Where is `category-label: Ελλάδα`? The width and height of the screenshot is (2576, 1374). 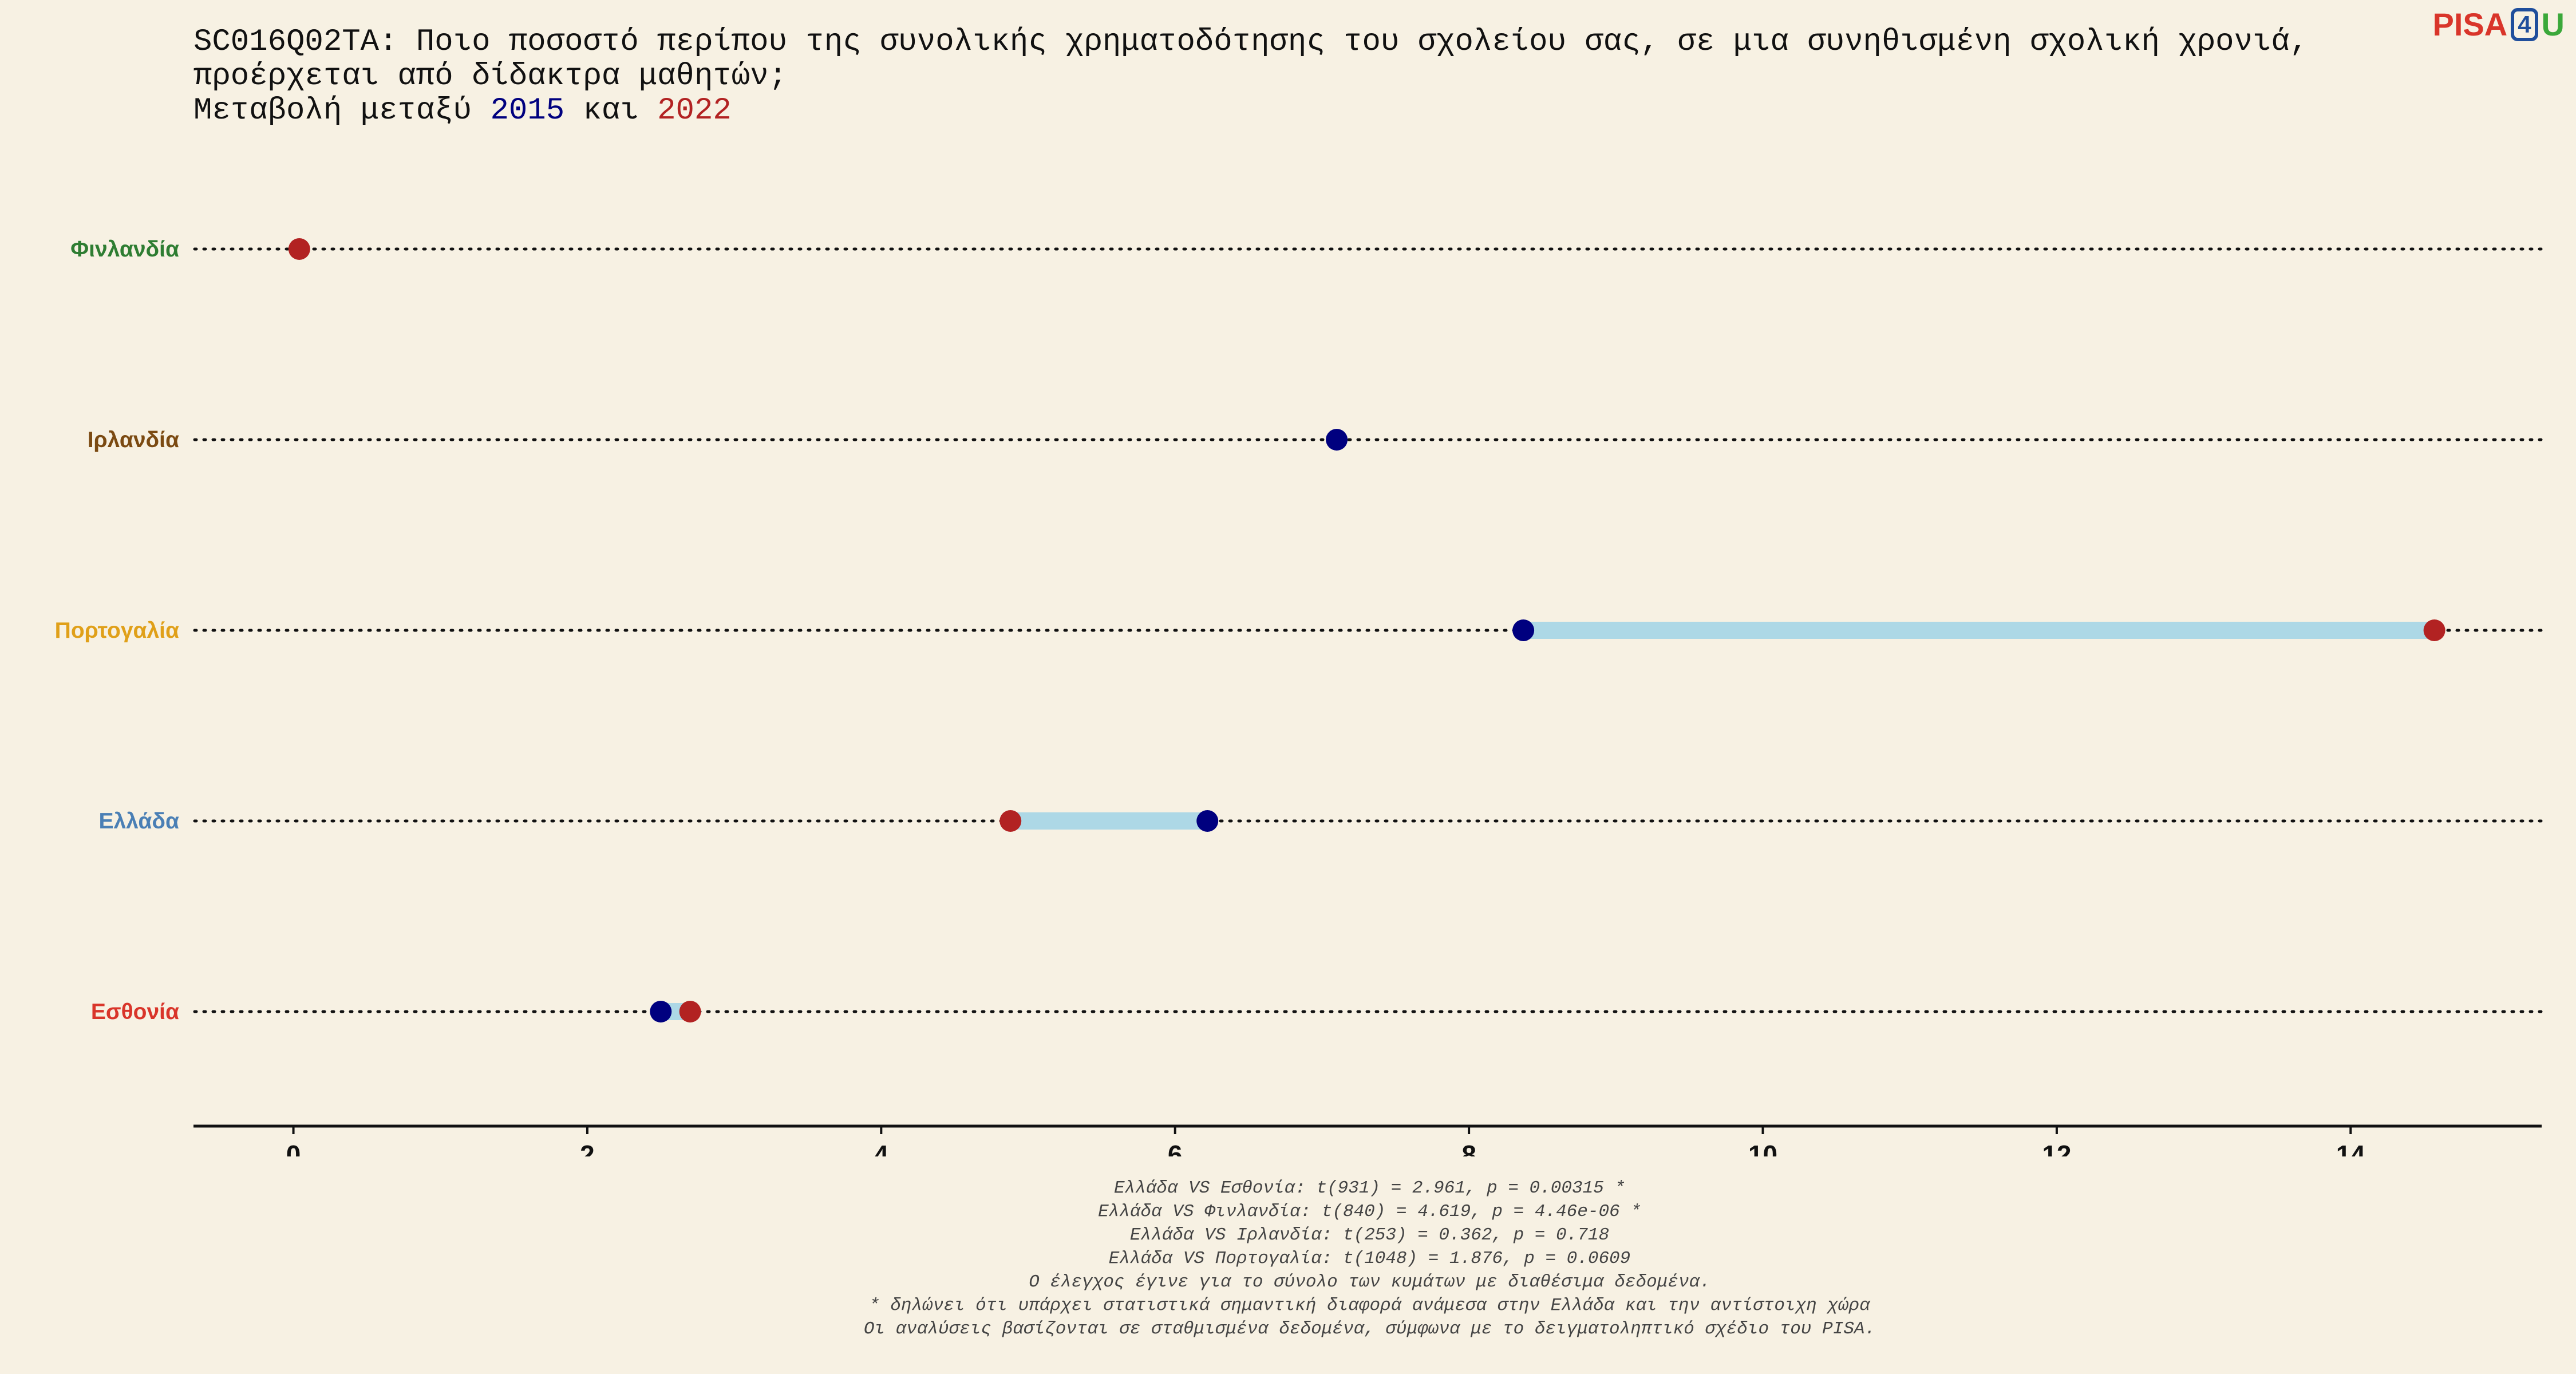 category-label: Ελλάδα is located at coordinates (138, 821).